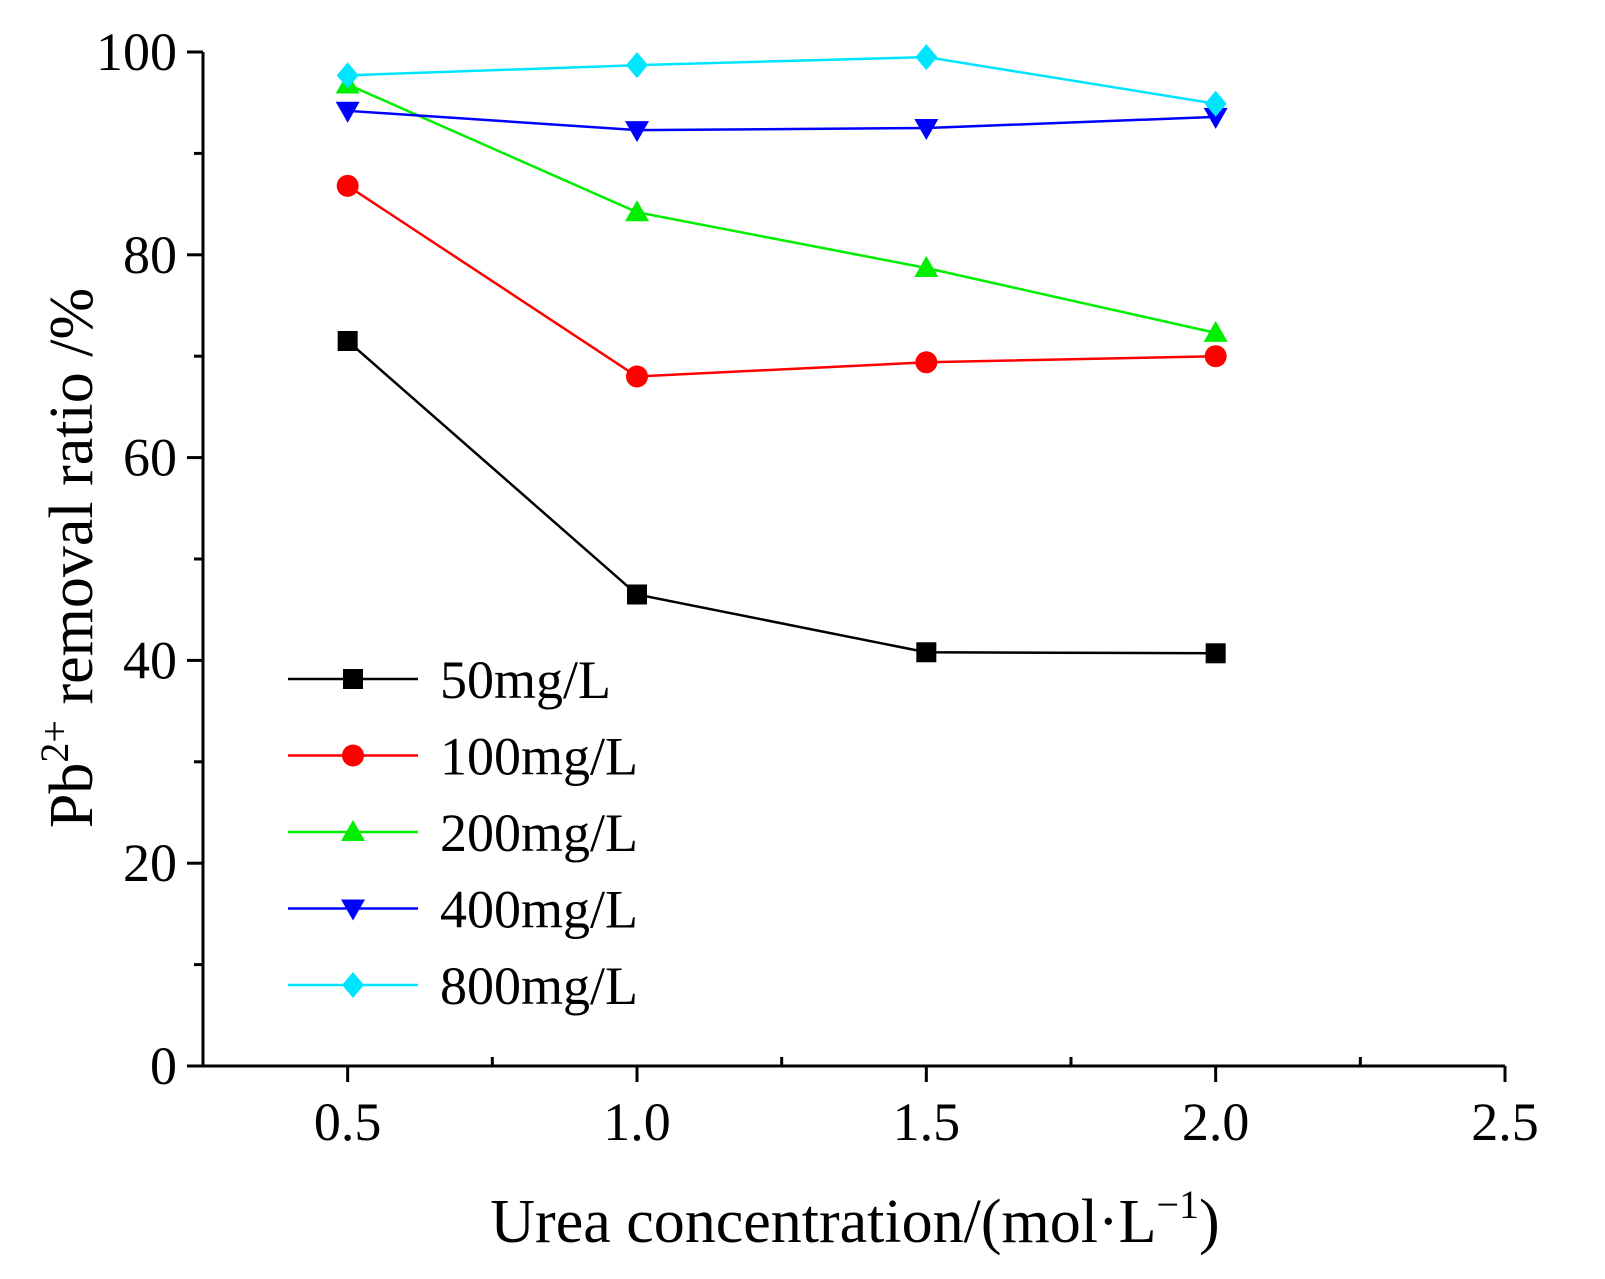 This screenshot has height=1279, width=1605. Describe the element at coordinates (539, 910) in the screenshot. I see `legend-label: 400mg/L` at that location.